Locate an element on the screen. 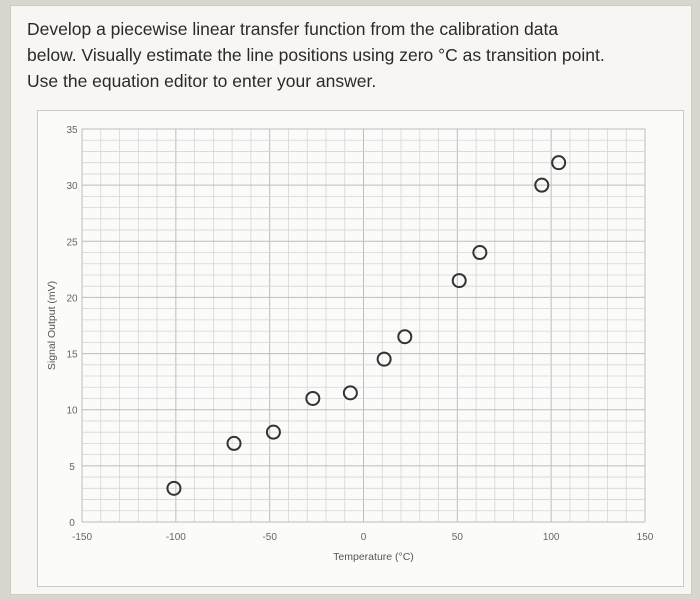 The height and width of the screenshot is (599, 700). x-axis-label: Temperature (°C) is located at coordinates (373, 557).